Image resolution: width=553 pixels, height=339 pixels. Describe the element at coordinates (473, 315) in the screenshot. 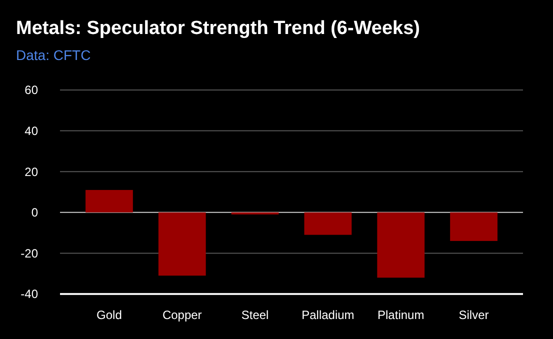

I see `x-tick-label: Silver` at that location.